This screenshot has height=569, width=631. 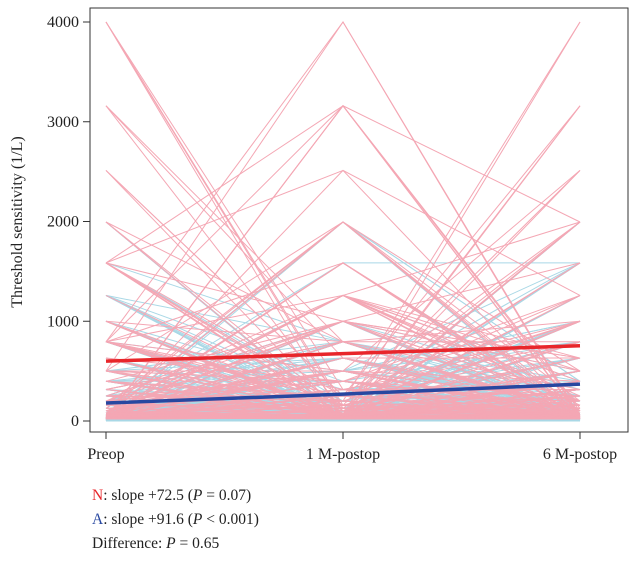 What do you see at coordinates (230, 519) in the screenshot?
I see `legend-value-a: < 0.001)` at bounding box center [230, 519].